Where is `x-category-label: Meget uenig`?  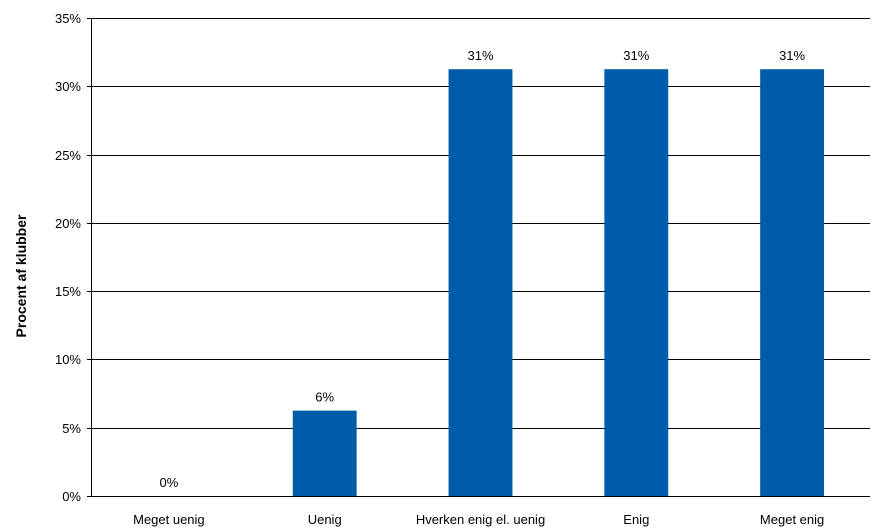
x-category-label: Meget uenig is located at coordinates (169, 519).